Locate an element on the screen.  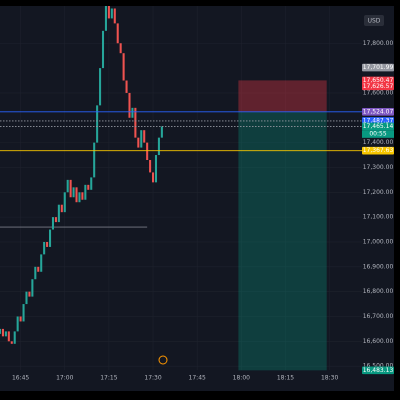
countdown: 00:55 is located at coordinates (377, 134).